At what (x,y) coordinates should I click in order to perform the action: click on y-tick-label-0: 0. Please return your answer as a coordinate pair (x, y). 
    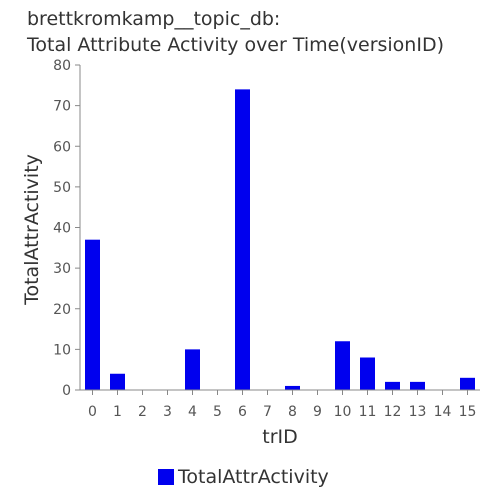
    Looking at the image, I should click on (66, 391).